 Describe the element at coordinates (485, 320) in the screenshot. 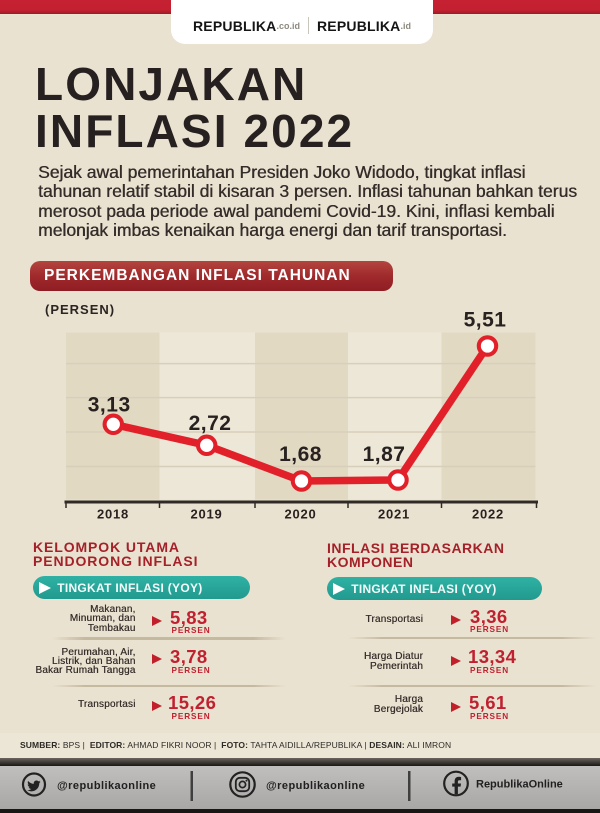

I see `svg-text: 5,51` at that location.